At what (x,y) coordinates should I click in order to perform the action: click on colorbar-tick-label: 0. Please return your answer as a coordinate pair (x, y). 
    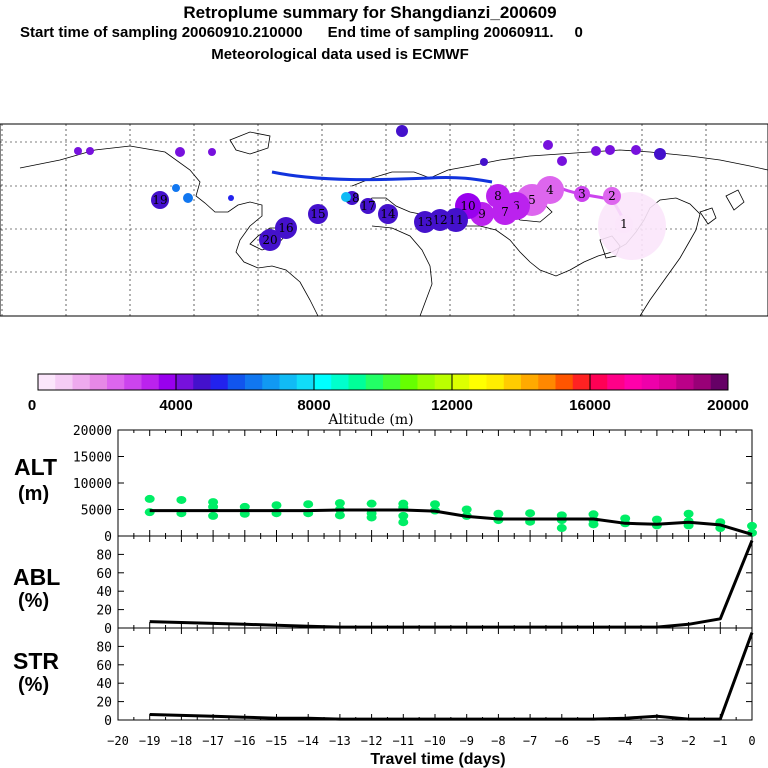
    Looking at the image, I should click on (32, 405).